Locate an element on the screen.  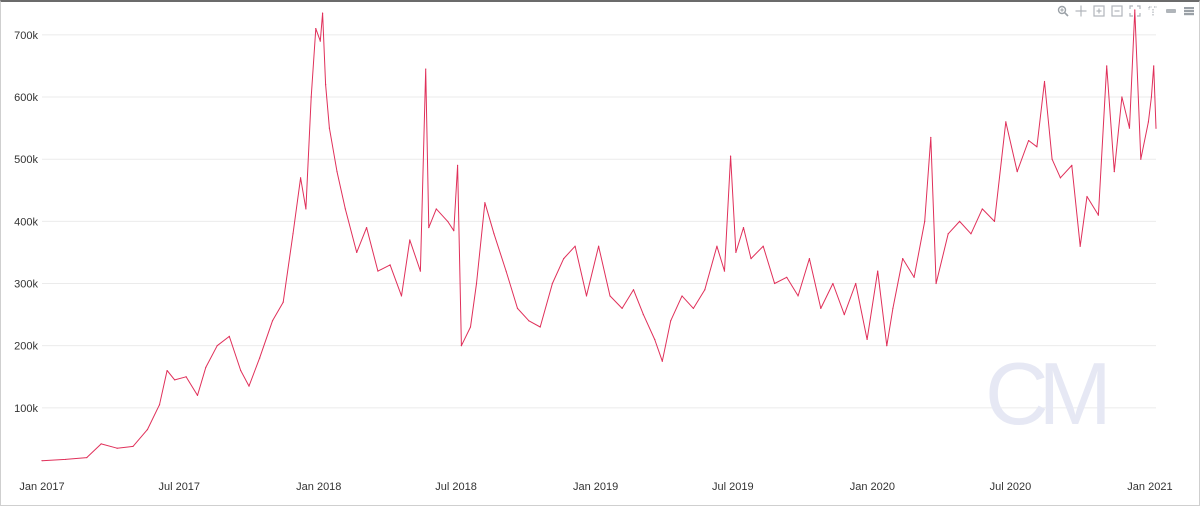
x-tick-label: Jan 2021 is located at coordinates (1149, 487).